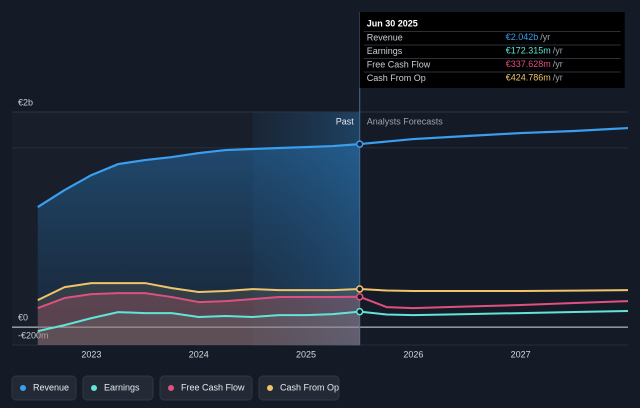  I want to click on tooltip-name: Cash From Op, so click(396, 78).